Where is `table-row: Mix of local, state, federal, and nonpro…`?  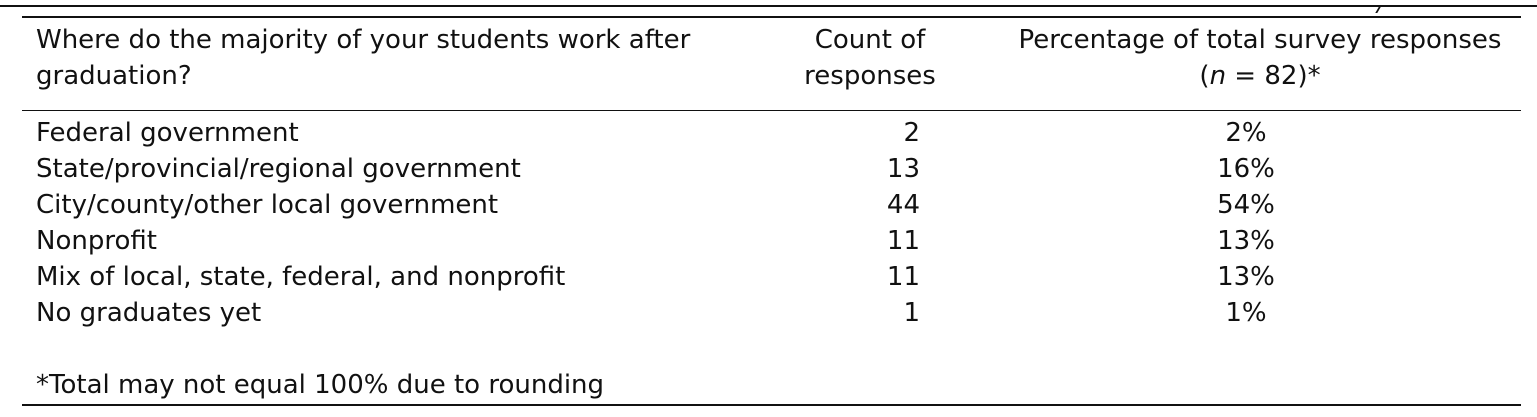 table-row: Mix of local, state, federal, and nonpro… is located at coordinates (776, 277).